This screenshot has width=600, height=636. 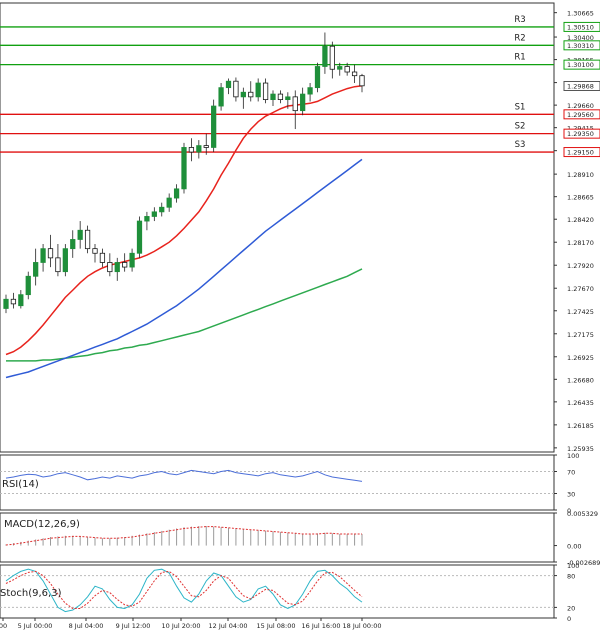 What do you see at coordinates (580, 198) in the screenshot?
I see `price-tick-label: 1.28665` at bounding box center [580, 198].